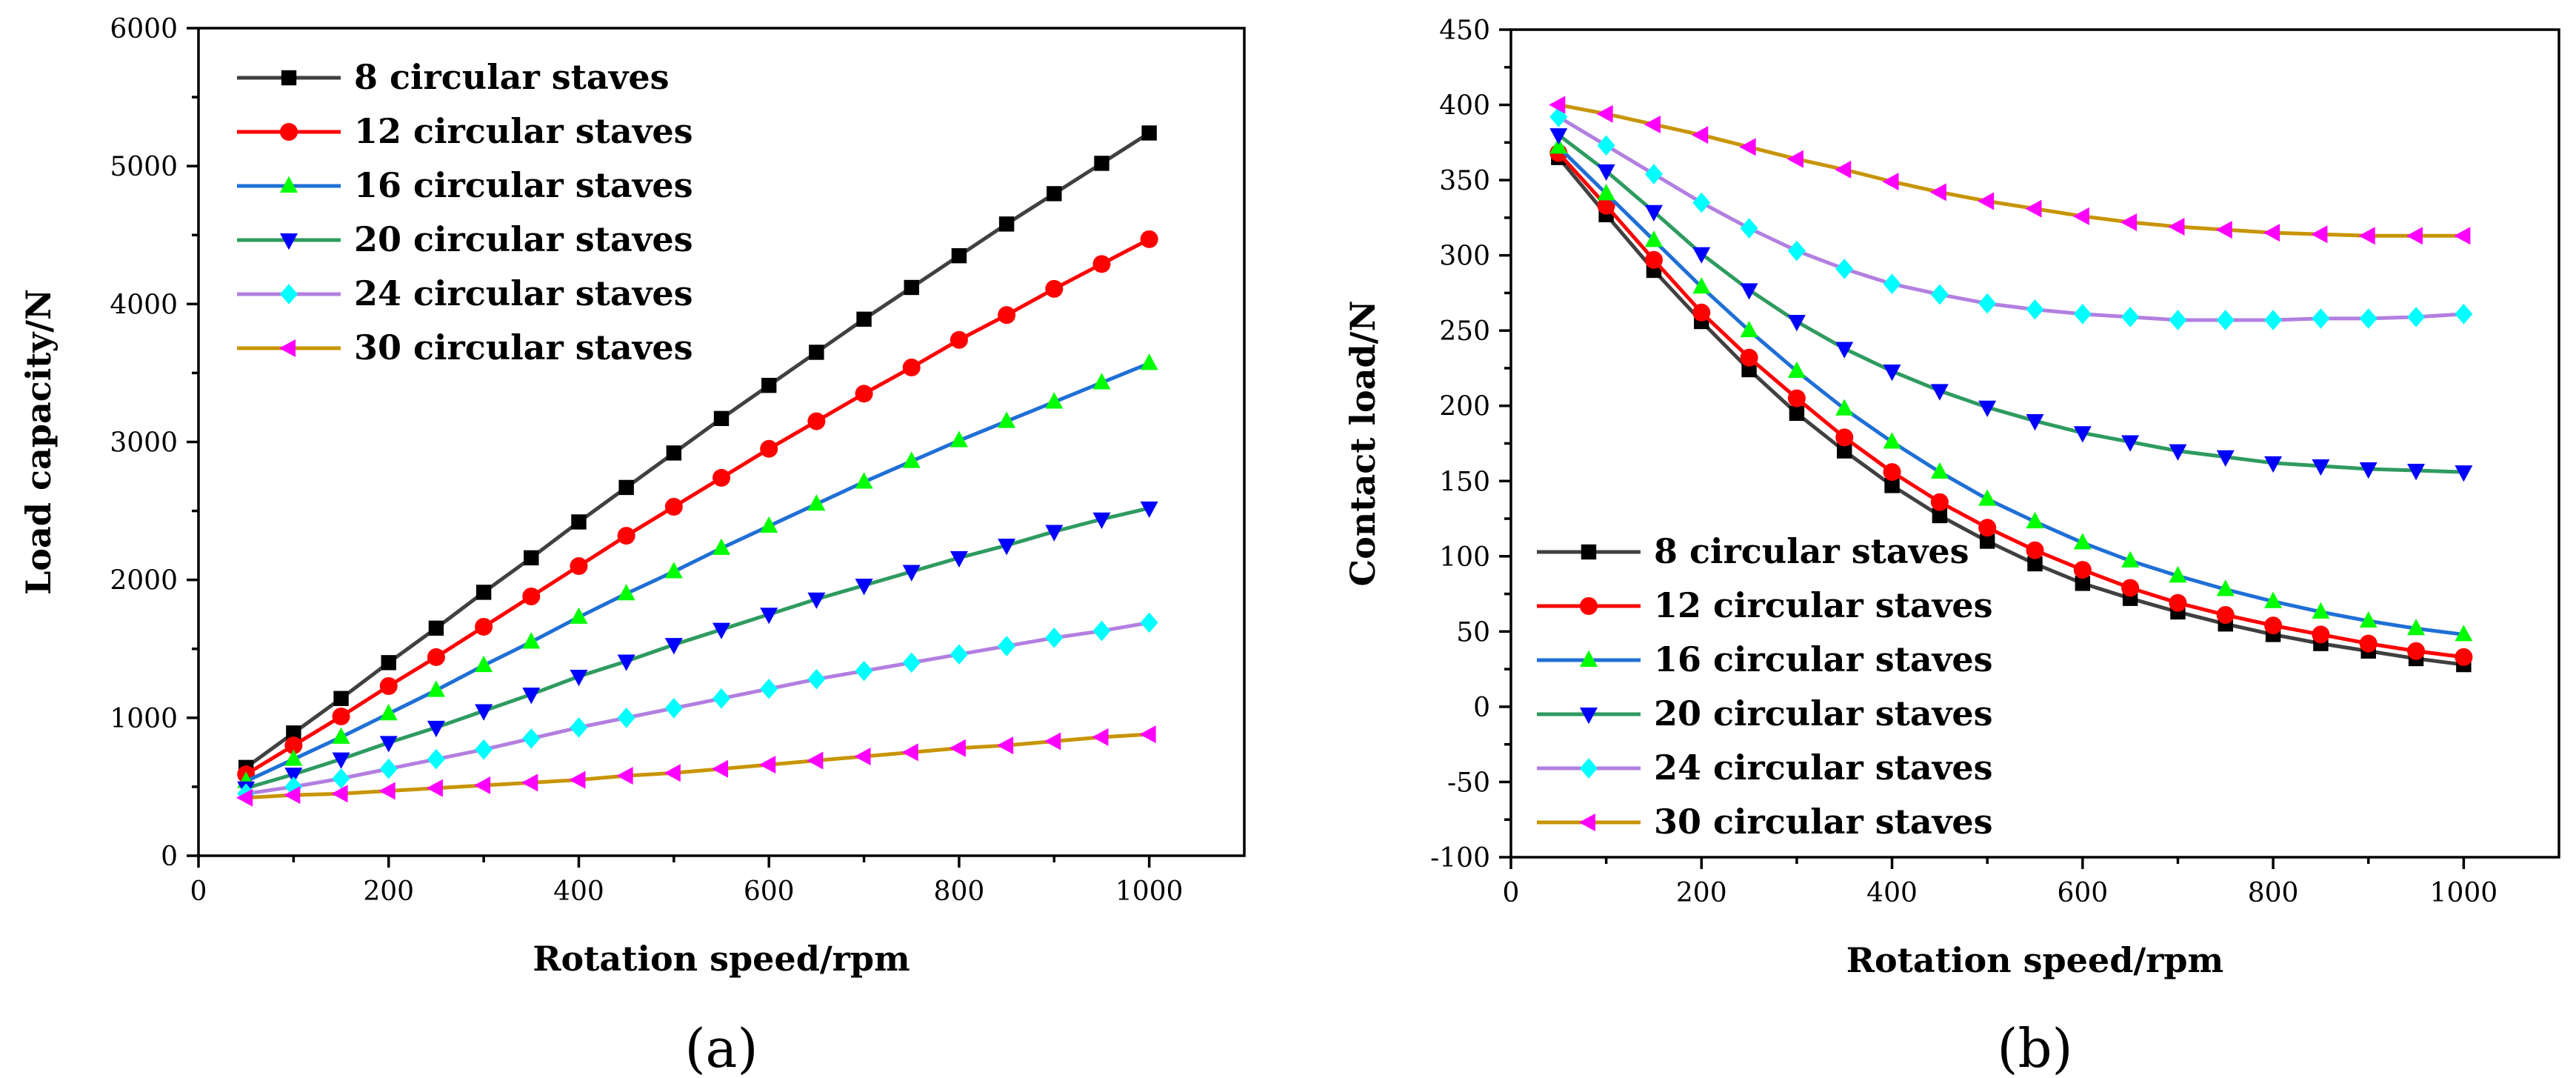  I want to click on legend-item: 8 circular staves, so click(453, 77).